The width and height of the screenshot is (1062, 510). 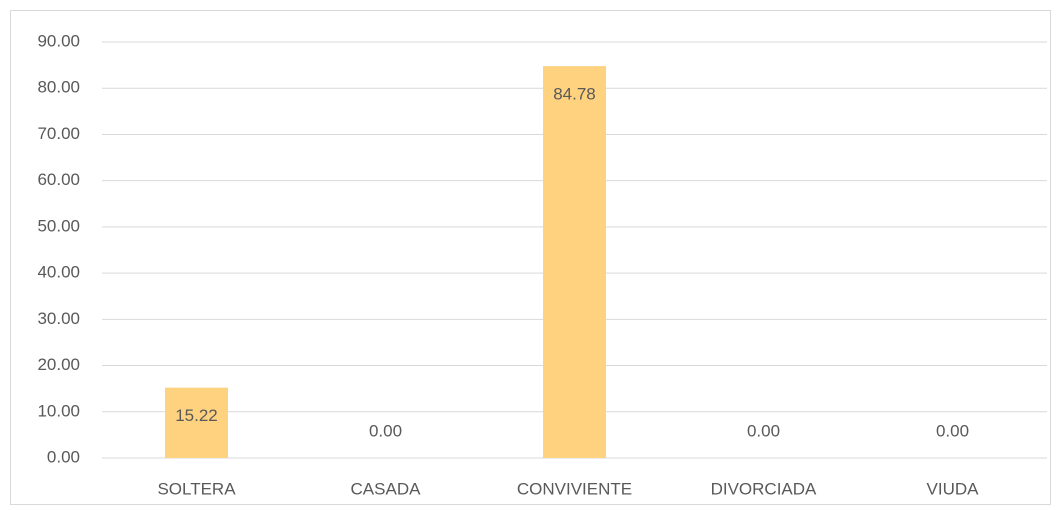 What do you see at coordinates (58, 225) in the screenshot?
I see `y-tick-label: 50.00` at bounding box center [58, 225].